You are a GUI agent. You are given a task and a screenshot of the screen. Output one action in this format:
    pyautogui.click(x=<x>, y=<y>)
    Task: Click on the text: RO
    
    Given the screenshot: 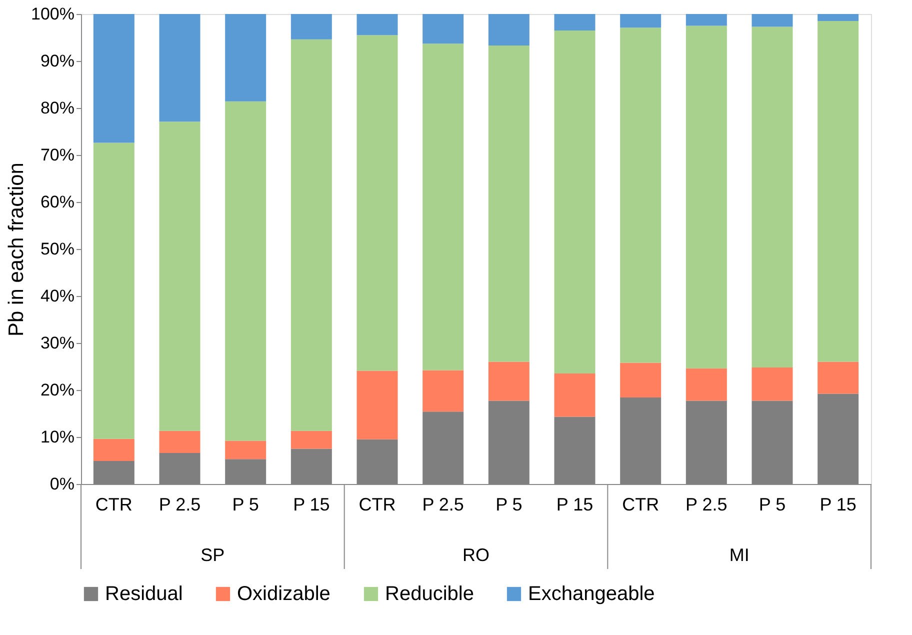 What is the action you would take?
    pyautogui.click(x=476, y=555)
    